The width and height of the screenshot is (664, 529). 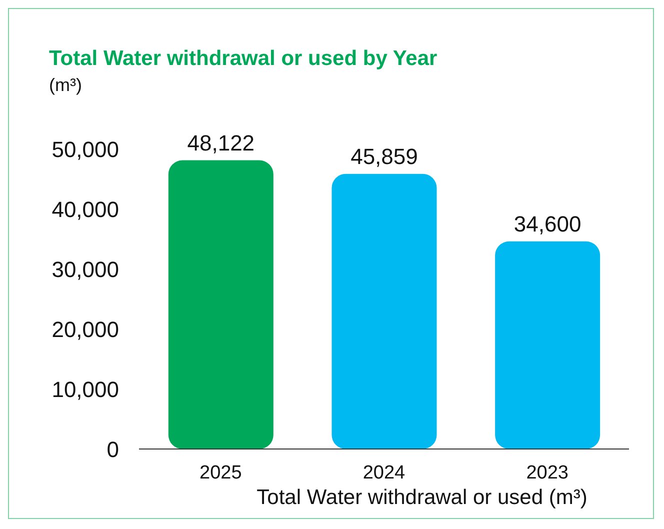 What do you see at coordinates (221, 473) in the screenshot?
I see `x-tick-label: 2025` at bounding box center [221, 473].